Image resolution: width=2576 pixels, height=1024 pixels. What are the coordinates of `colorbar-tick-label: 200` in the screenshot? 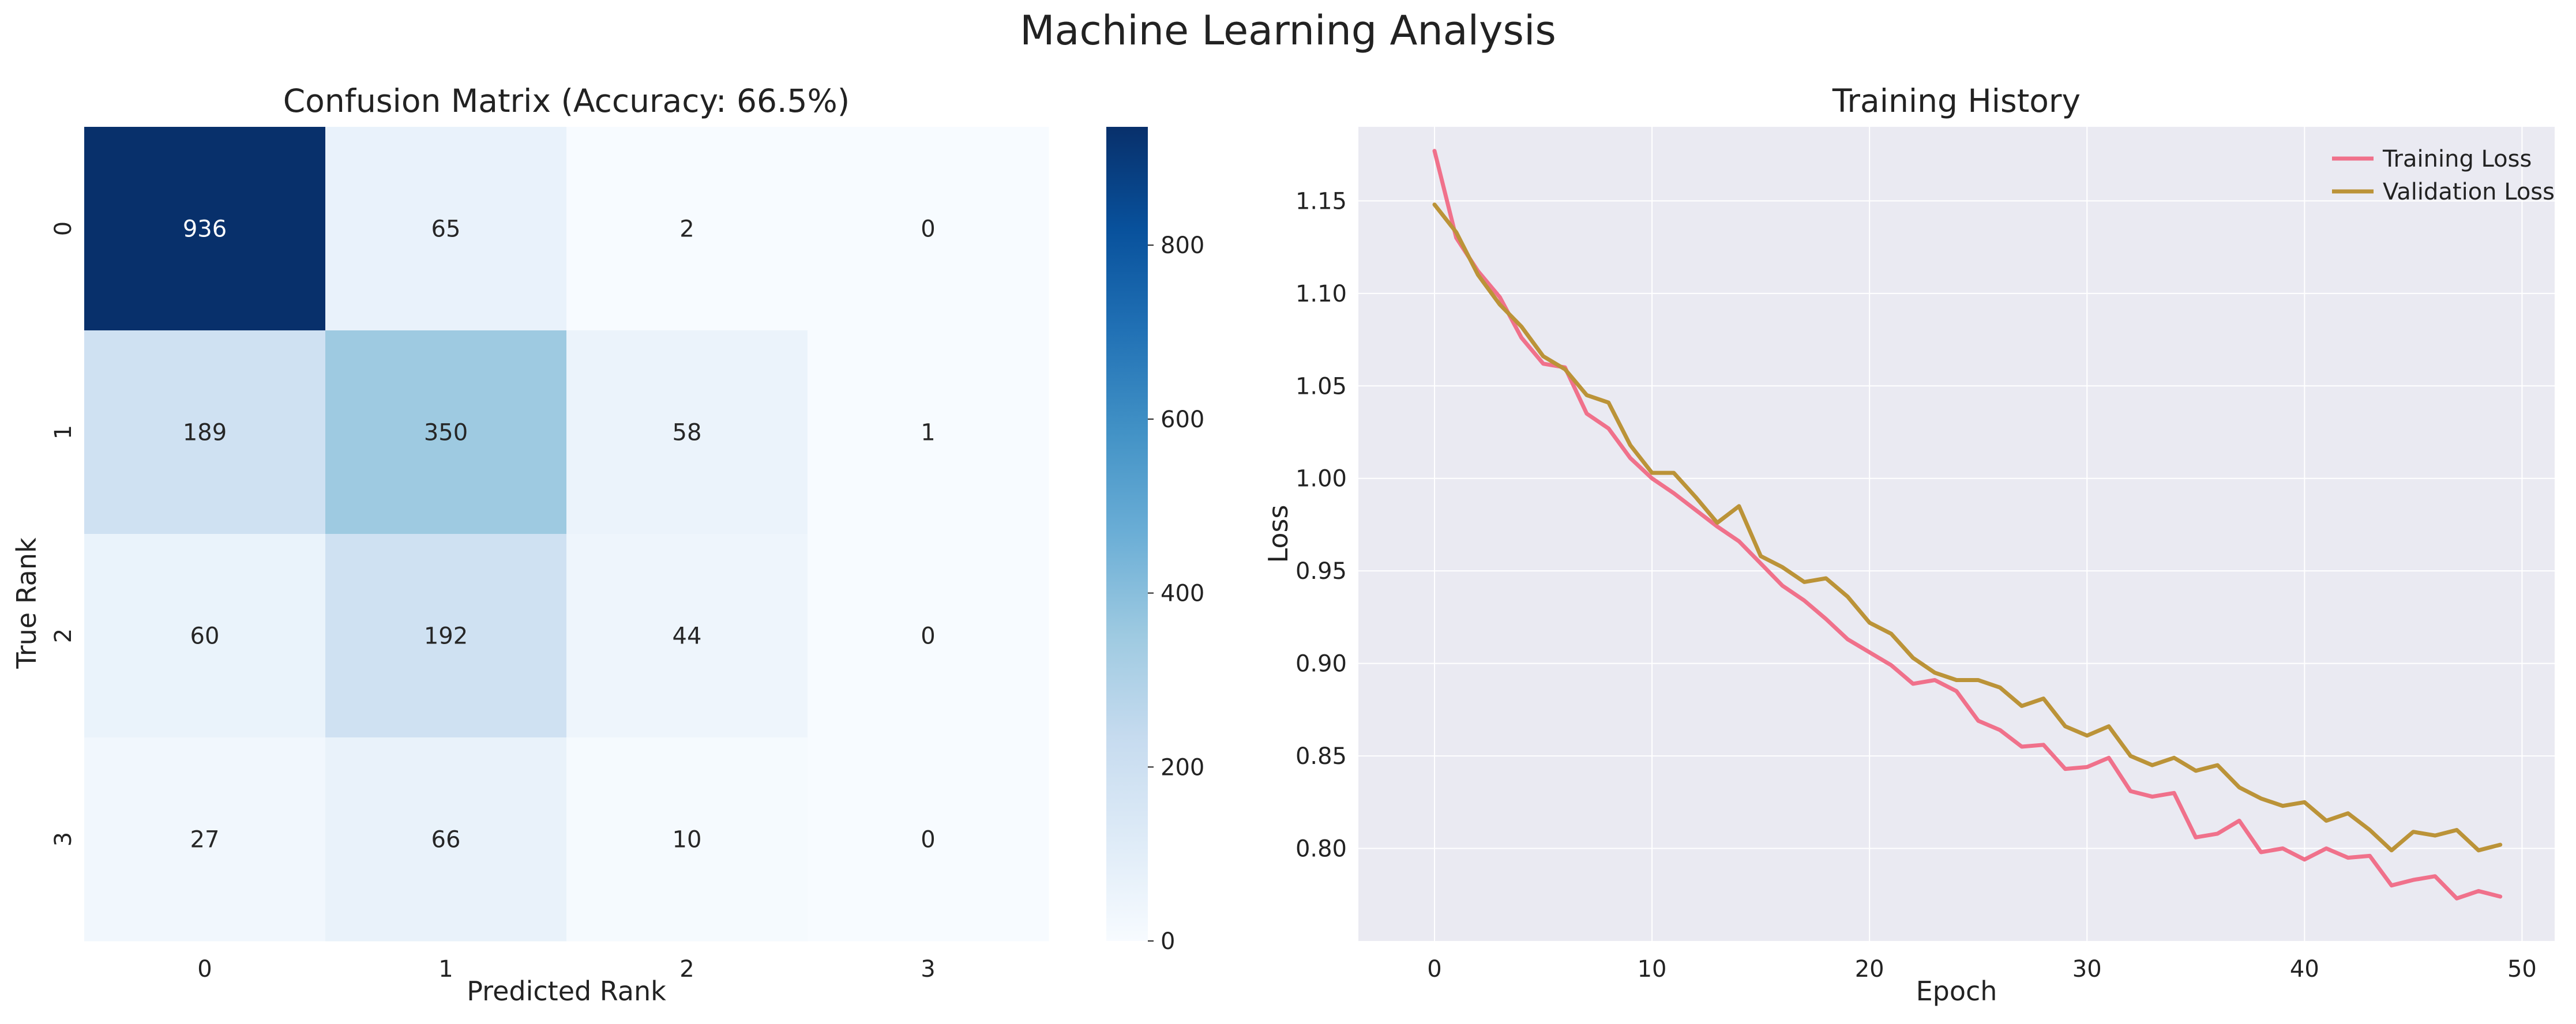 It's located at (1182, 767).